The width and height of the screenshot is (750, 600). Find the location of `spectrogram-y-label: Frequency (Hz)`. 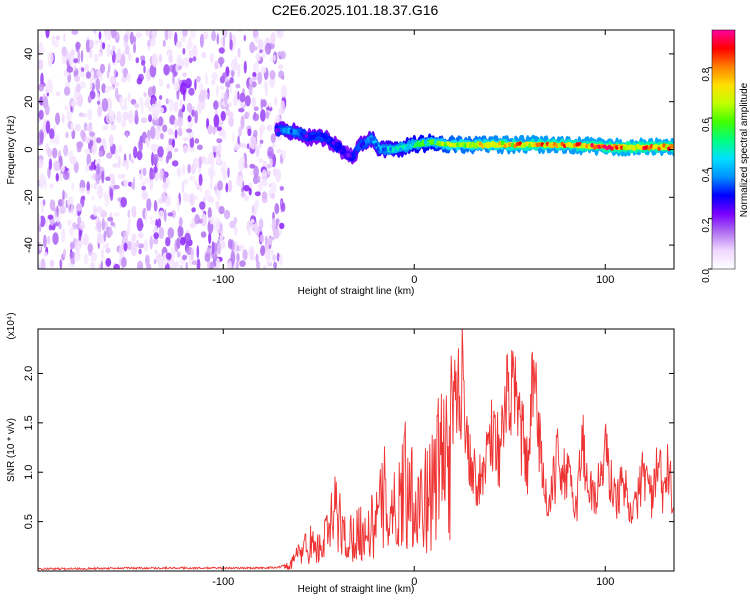

spectrogram-y-label: Frequency (Hz) is located at coordinates (11, 150).